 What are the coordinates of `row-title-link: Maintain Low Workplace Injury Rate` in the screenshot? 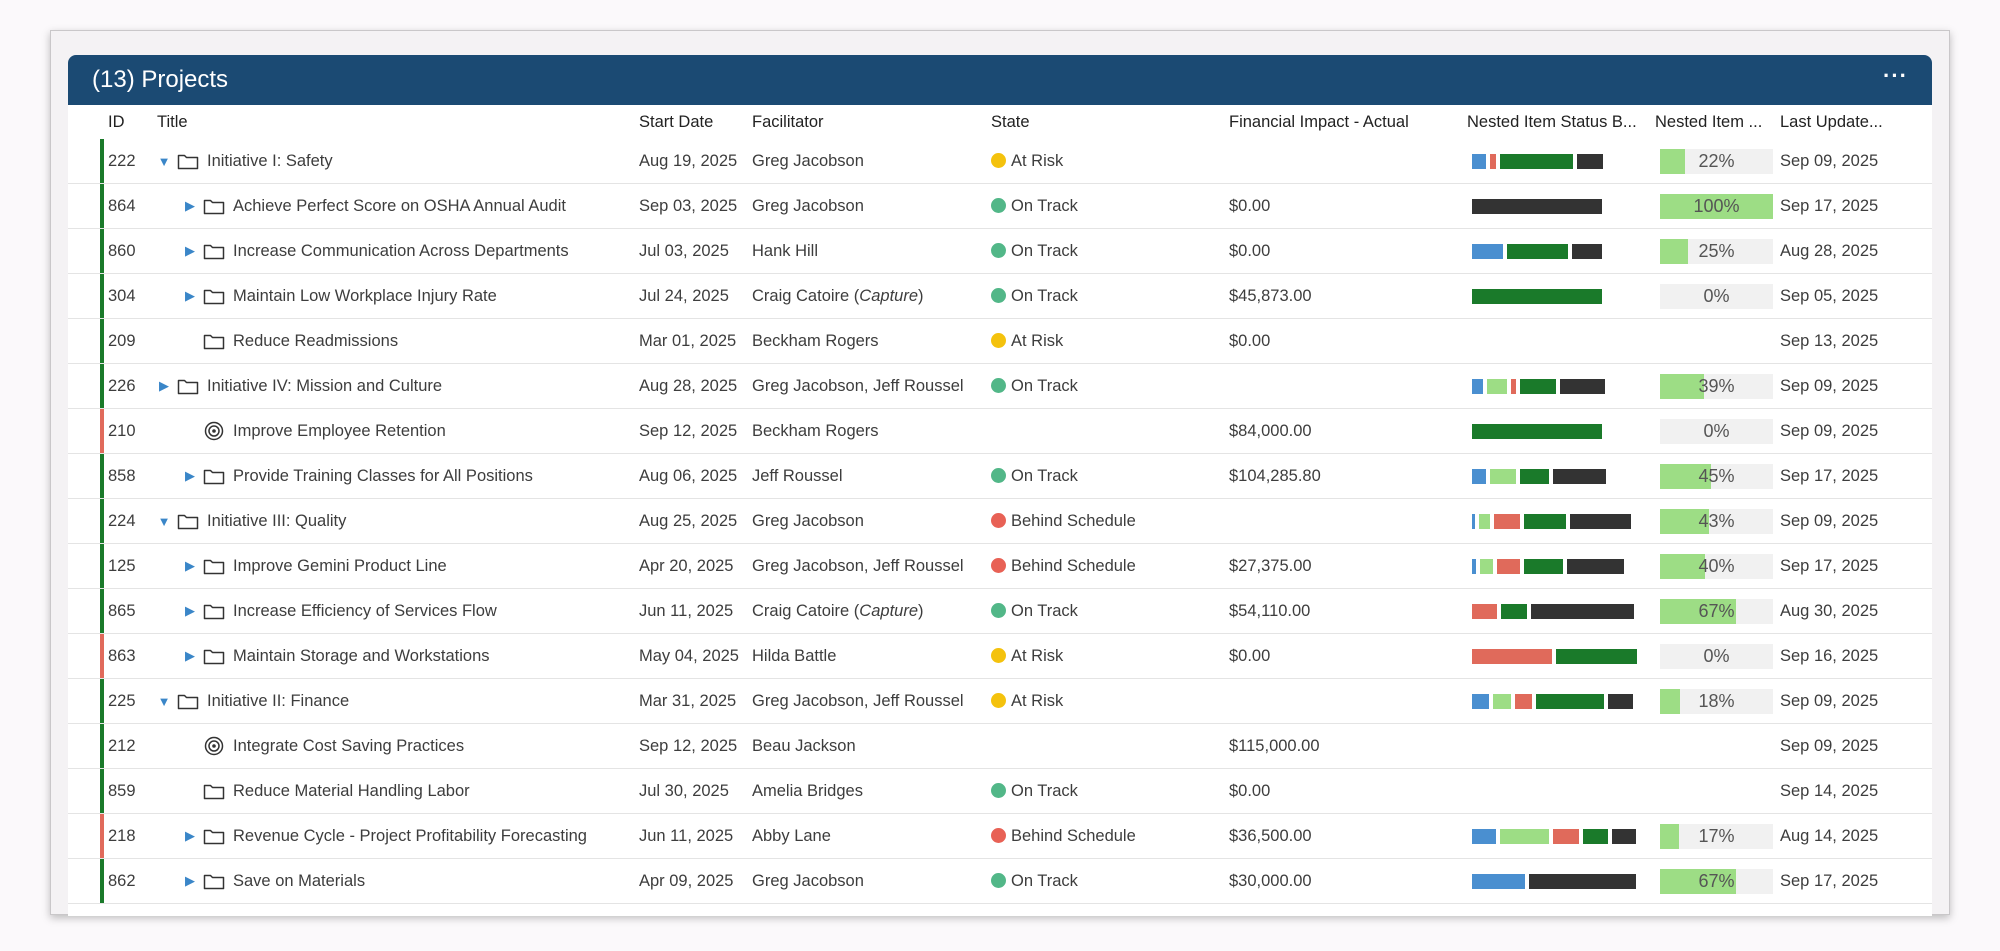 It's located at (365, 295).